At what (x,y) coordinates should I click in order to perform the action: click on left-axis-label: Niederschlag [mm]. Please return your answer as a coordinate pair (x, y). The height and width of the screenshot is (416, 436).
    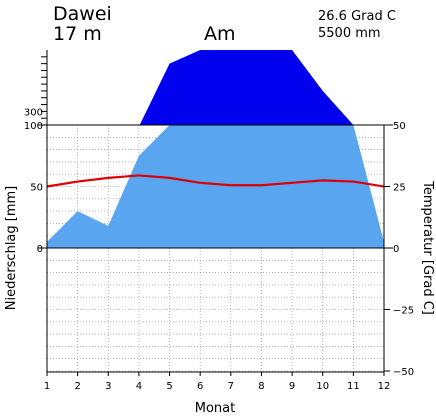
    Looking at the image, I should click on (11, 248).